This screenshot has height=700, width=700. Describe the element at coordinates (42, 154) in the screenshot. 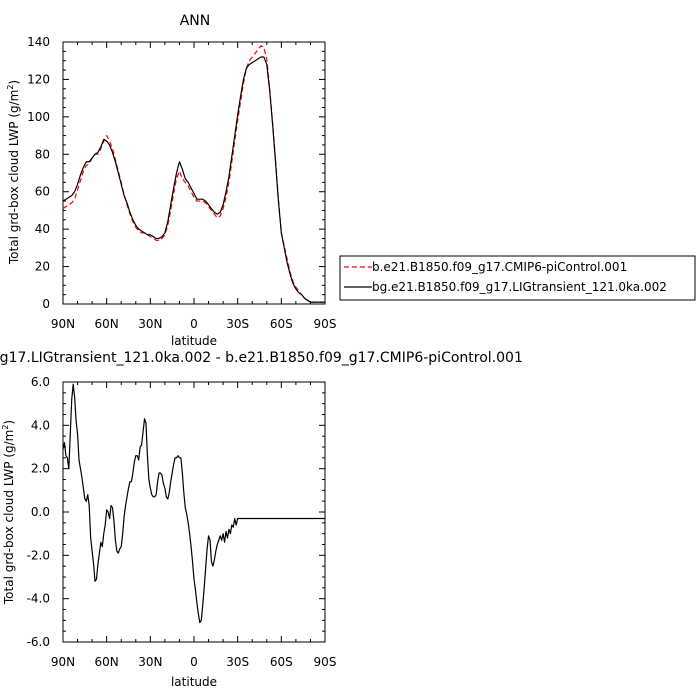

I see `top-y-tick-label: 80` at that location.